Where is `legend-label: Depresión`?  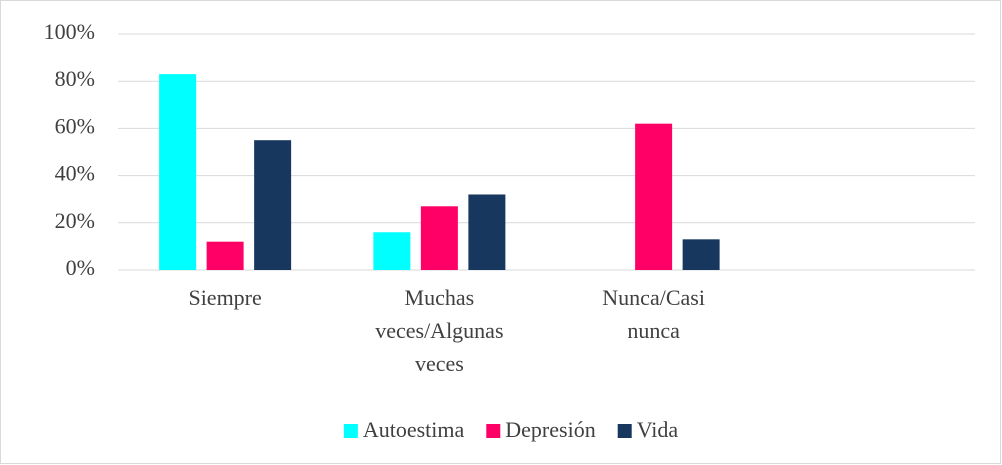 legend-label: Depresión is located at coordinates (550, 429).